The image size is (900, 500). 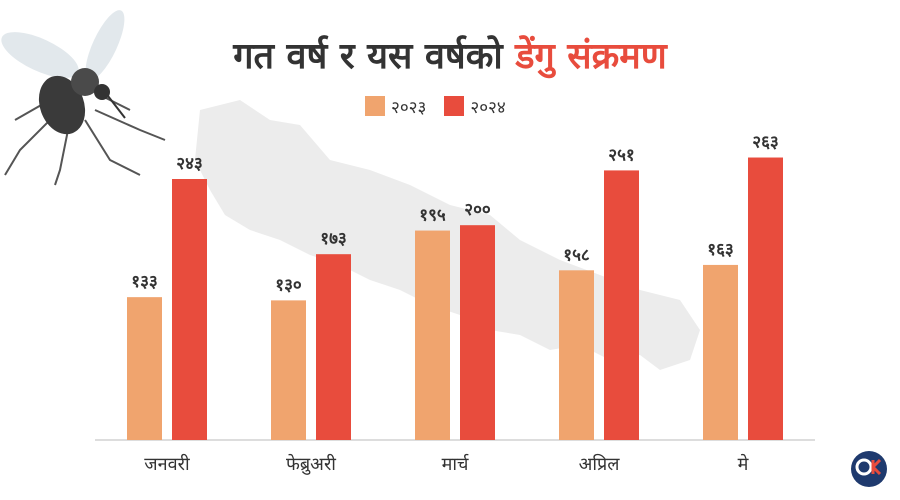 I want to click on data-label-2023-2: १९५, so click(x=432, y=216).